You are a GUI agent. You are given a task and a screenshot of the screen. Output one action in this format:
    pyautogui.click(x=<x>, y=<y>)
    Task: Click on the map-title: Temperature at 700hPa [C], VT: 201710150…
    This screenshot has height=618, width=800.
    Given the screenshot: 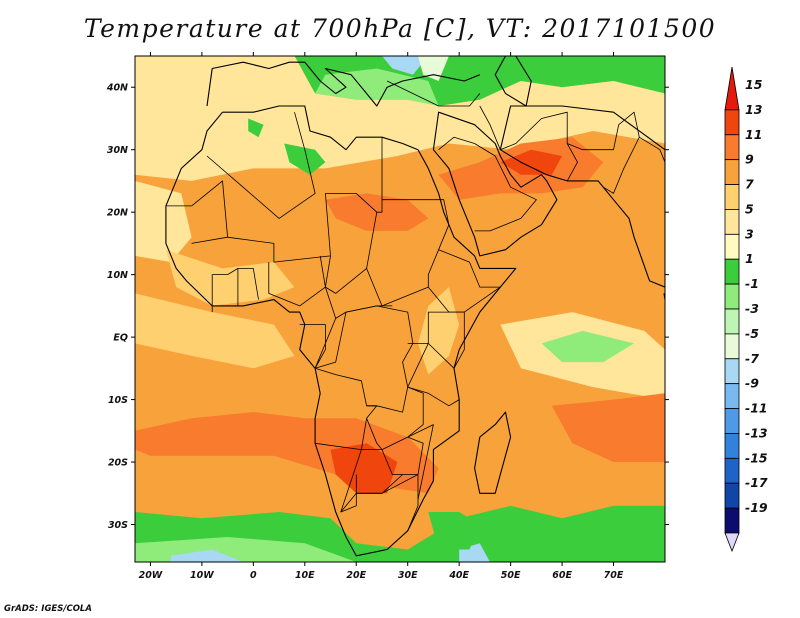 What is the action you would take?
    pyautogui.click(x=400, y=28)
    